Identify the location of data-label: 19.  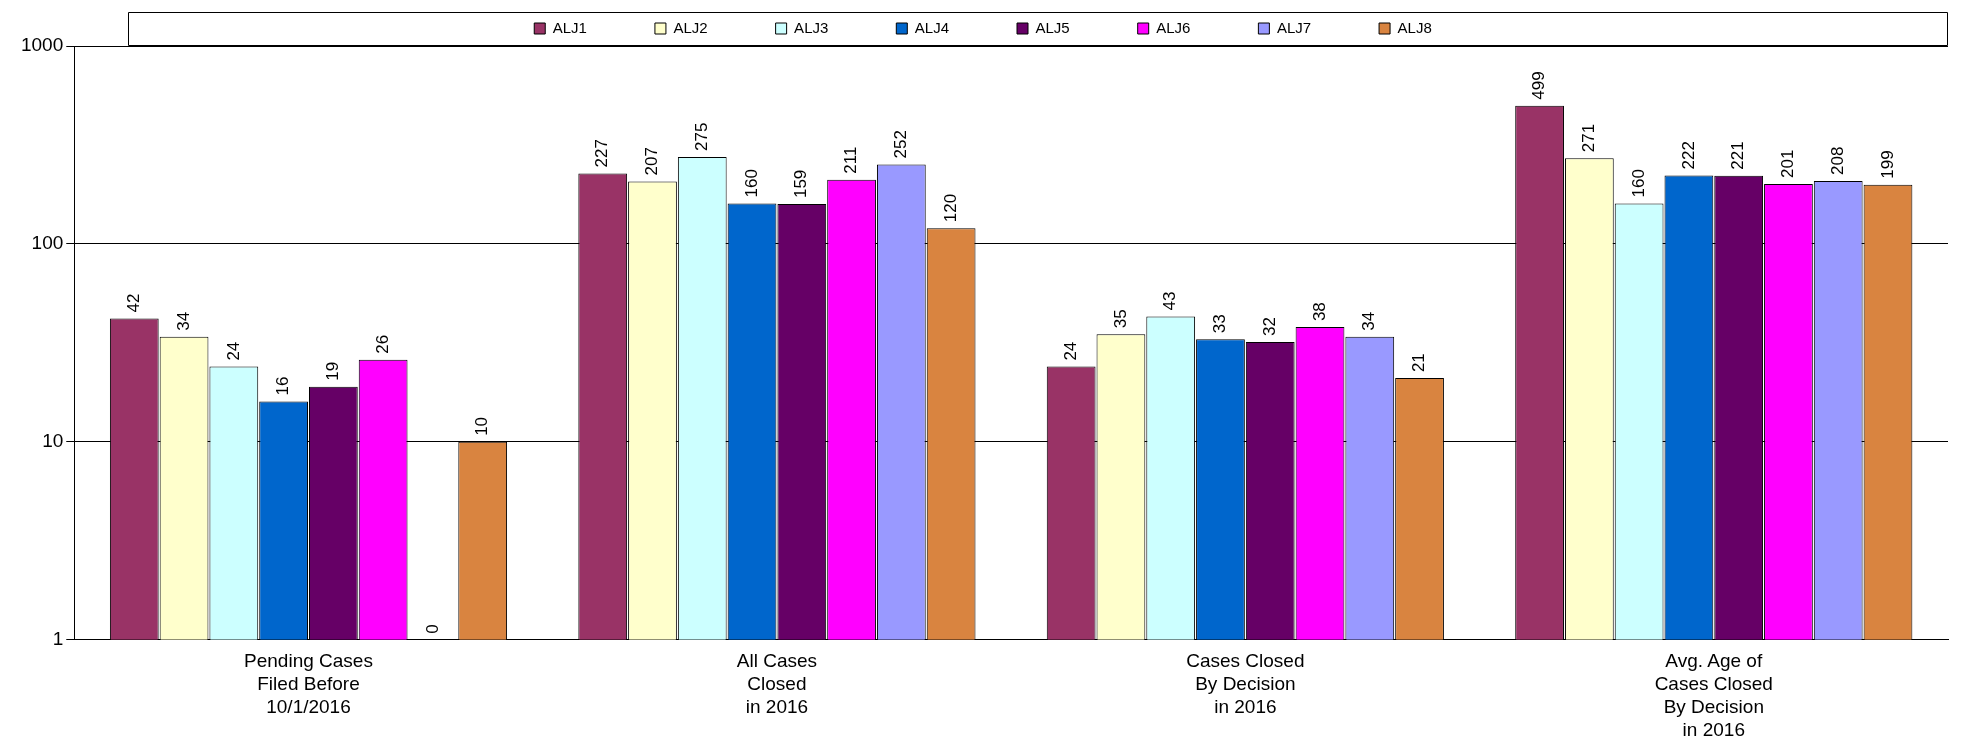
(333, 371).